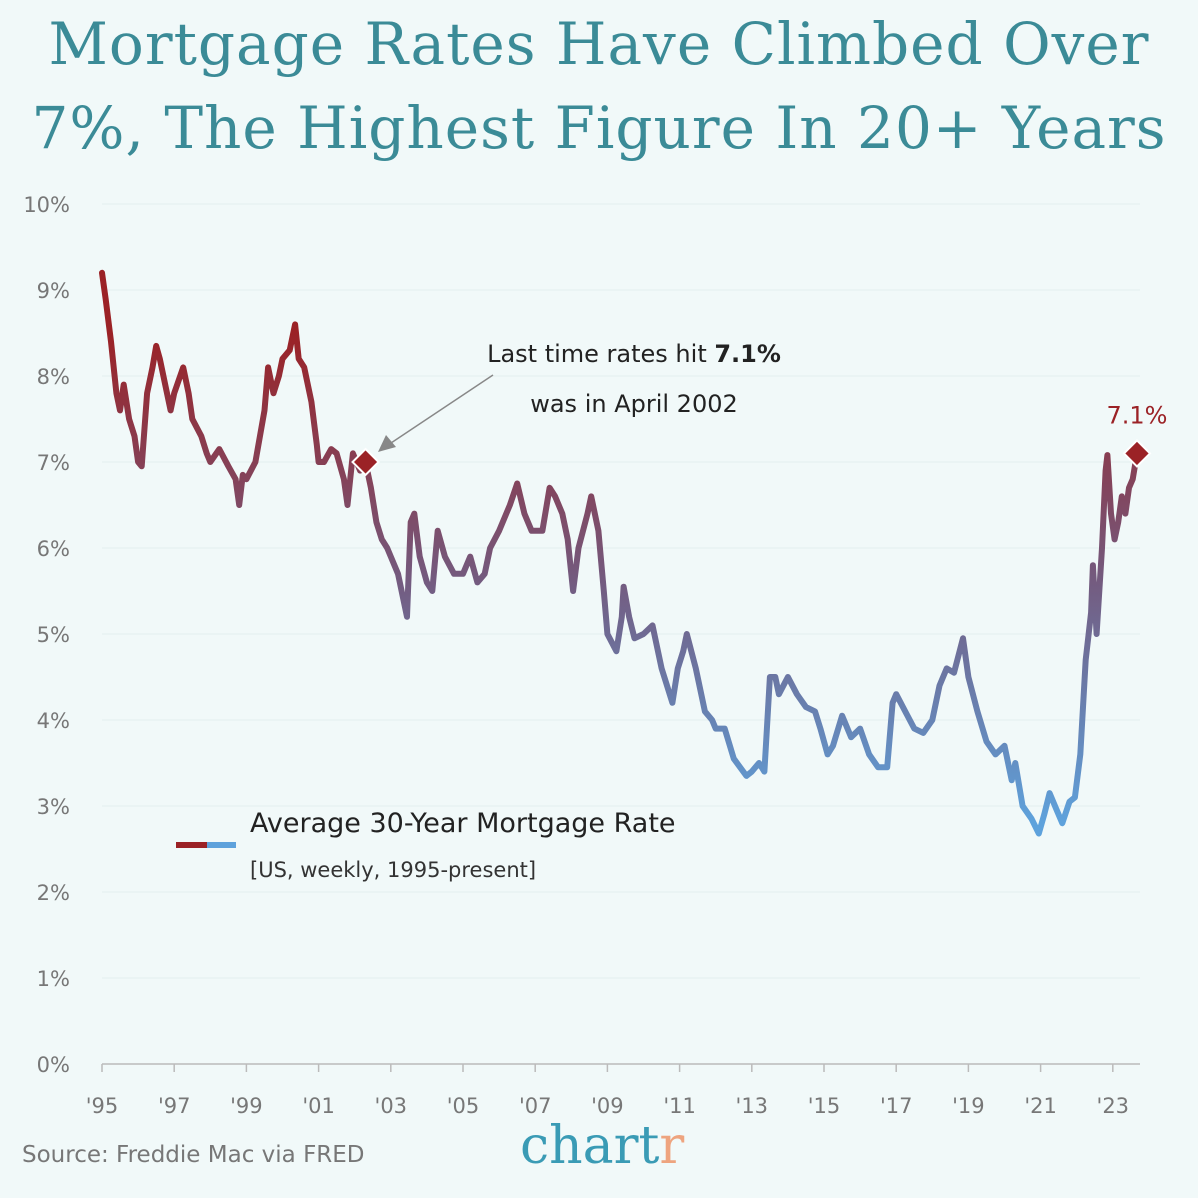  What do you see at coordinates (634, 404) in the screenshot?
I see `annotation-text-line-2: was in April 2002` at bounding box center [634, 404].